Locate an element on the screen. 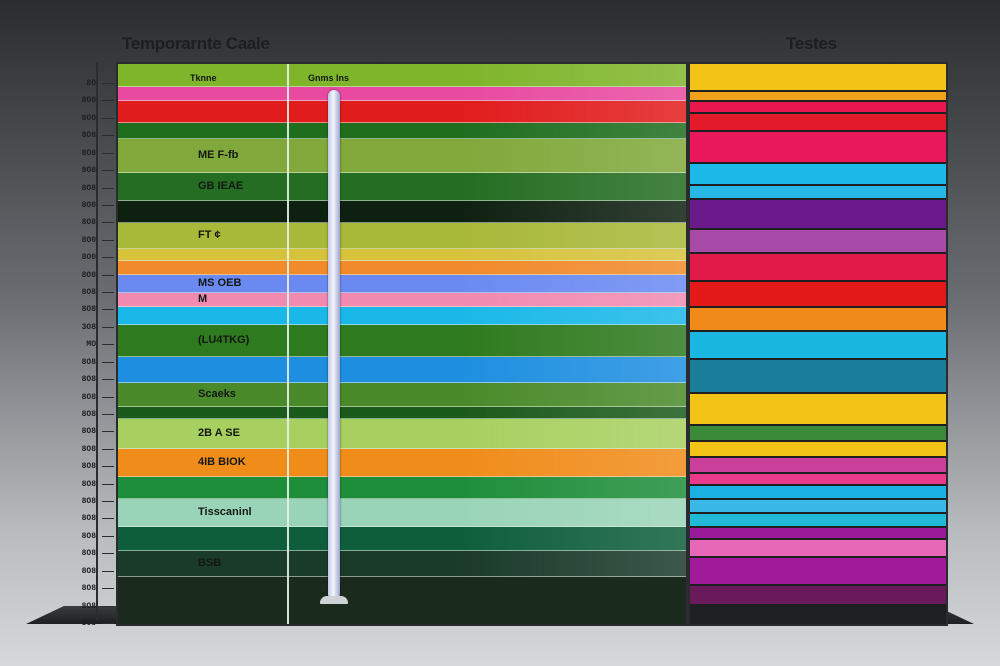 This screenshot has width=1000, height=666. layer-label: (LU4TKG) is located at coordinates (224, 339).